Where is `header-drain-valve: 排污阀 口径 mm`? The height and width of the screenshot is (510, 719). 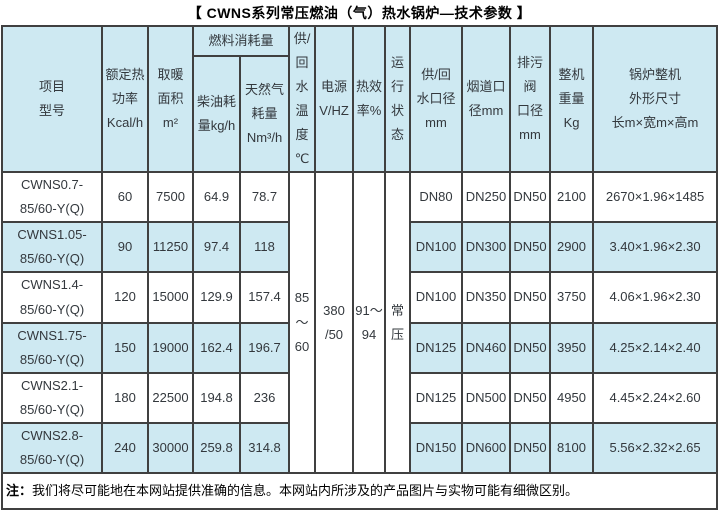 header-drain-valve: 排污阀 口径 mm is located at coordinates (530, 99).